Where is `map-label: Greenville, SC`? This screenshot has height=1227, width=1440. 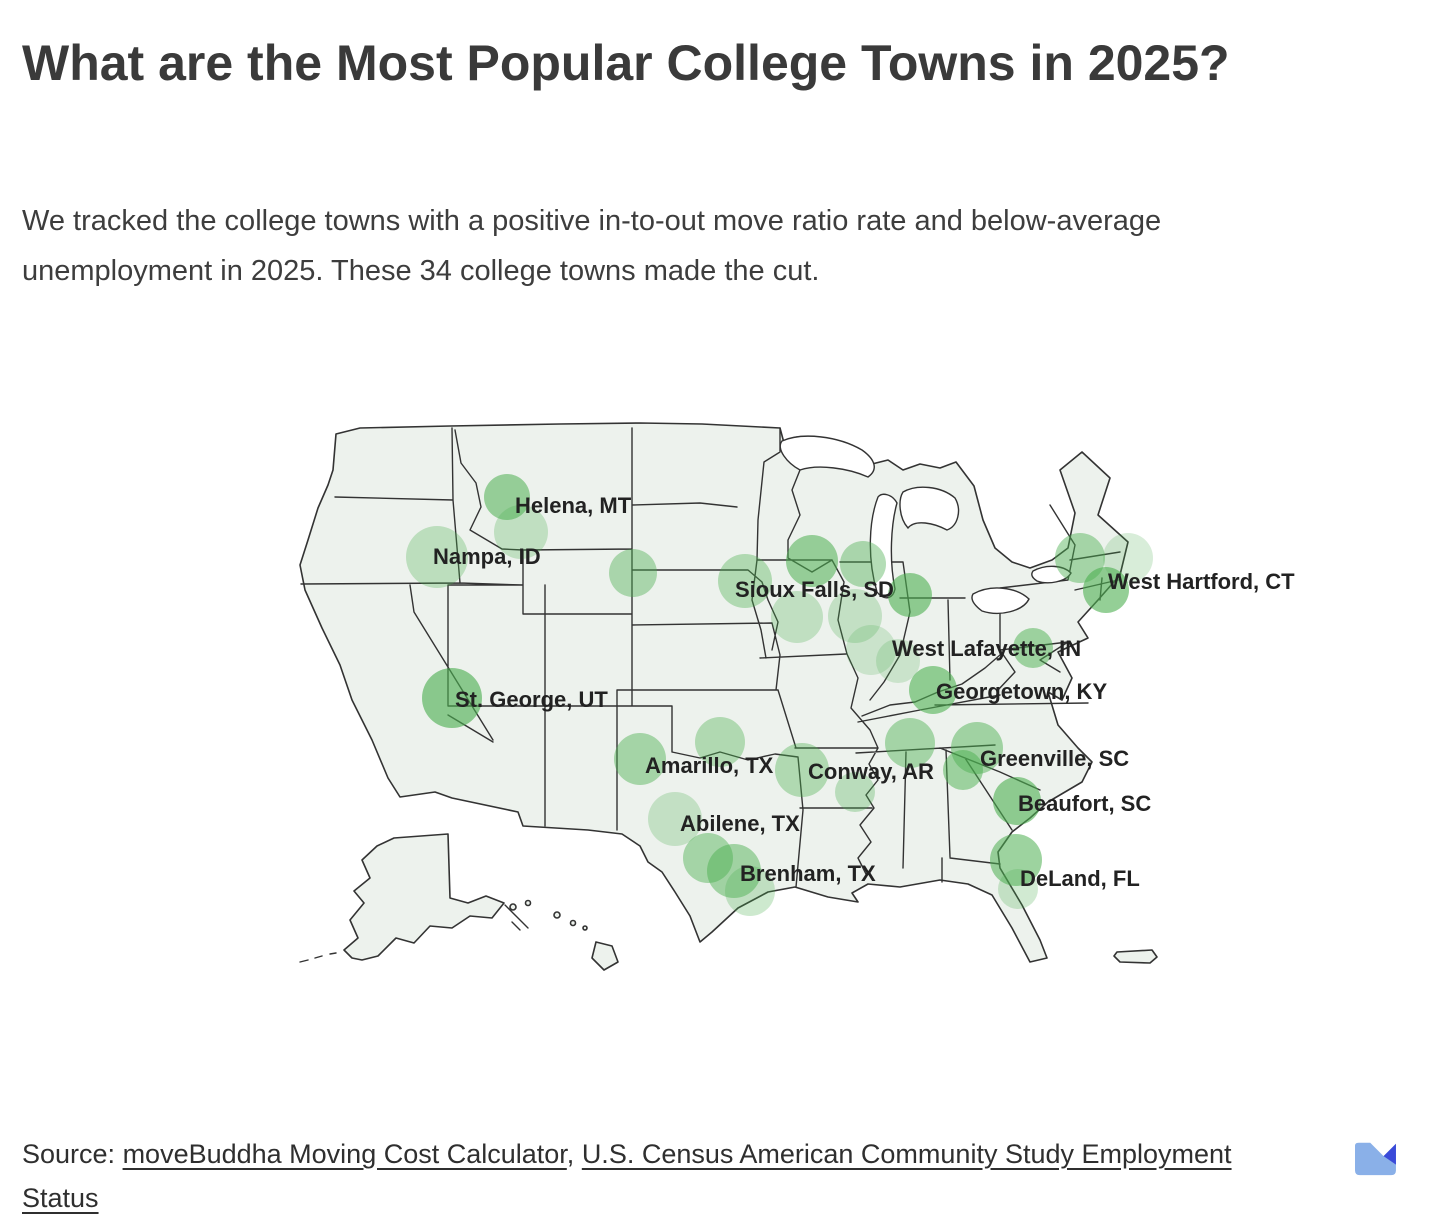
map-label: Greenville, SC is located at coordinates (1054, 758).